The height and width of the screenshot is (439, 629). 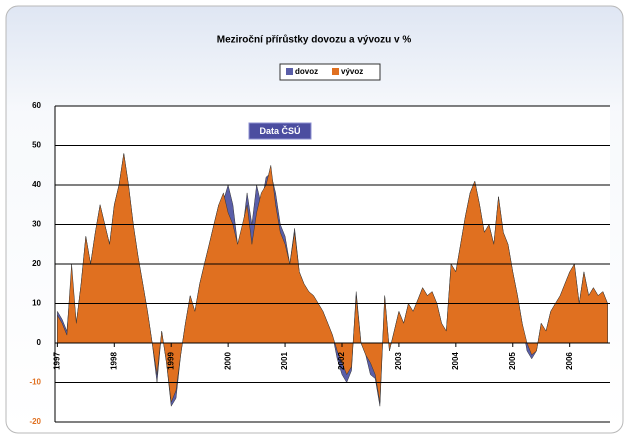 I want to click on x-tick-label: 2004, so click(x=455, y=361).